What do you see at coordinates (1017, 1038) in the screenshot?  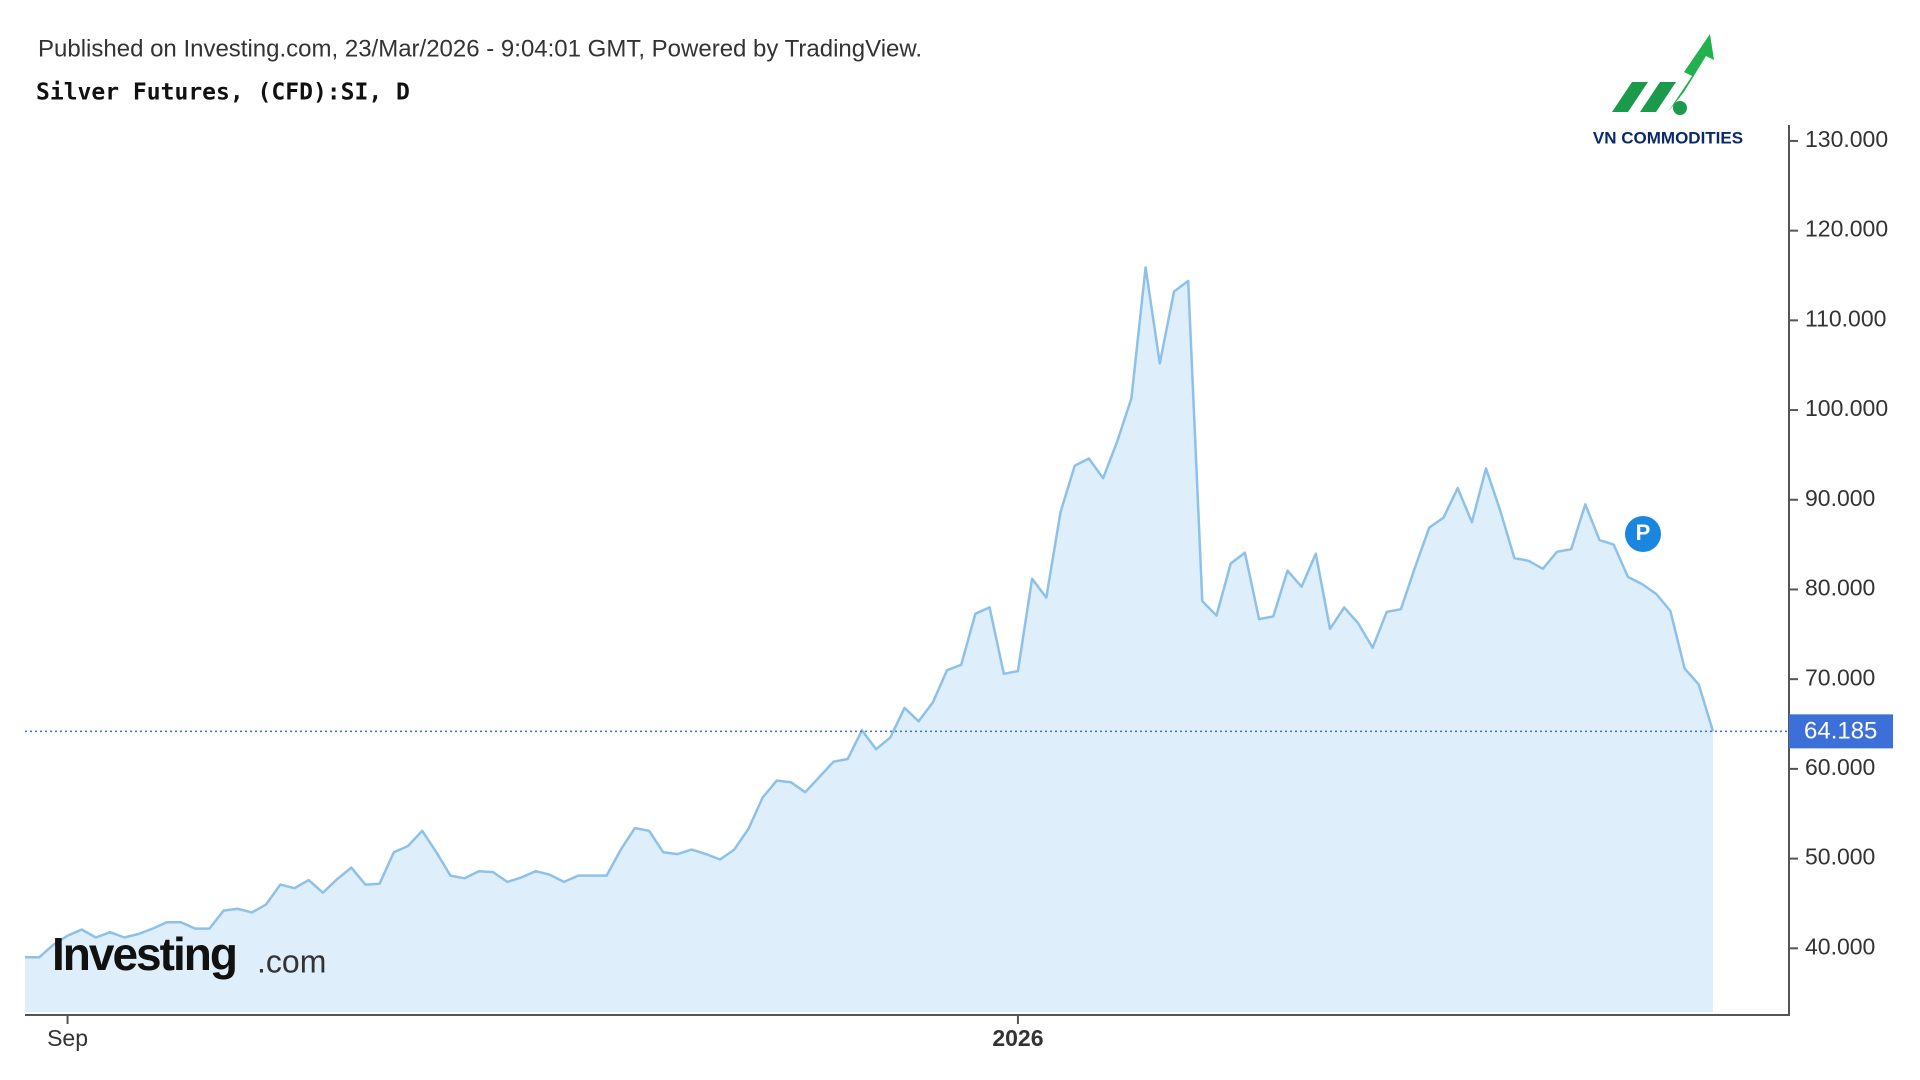 I see `x-tick-label: 2026` at bounding box center [1017, 1038].